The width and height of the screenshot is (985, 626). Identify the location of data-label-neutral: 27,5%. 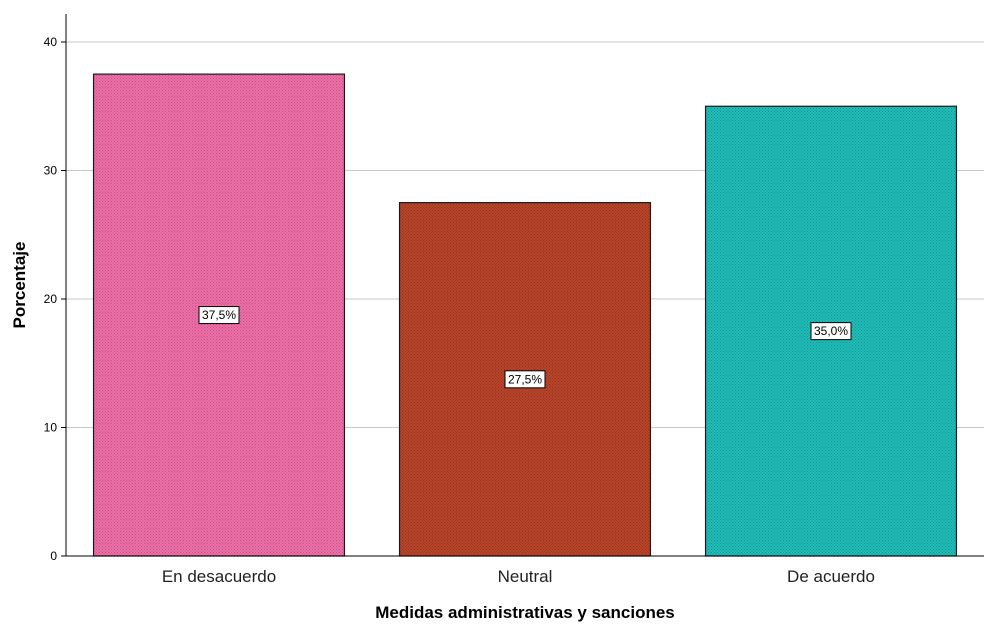
(525, 379).